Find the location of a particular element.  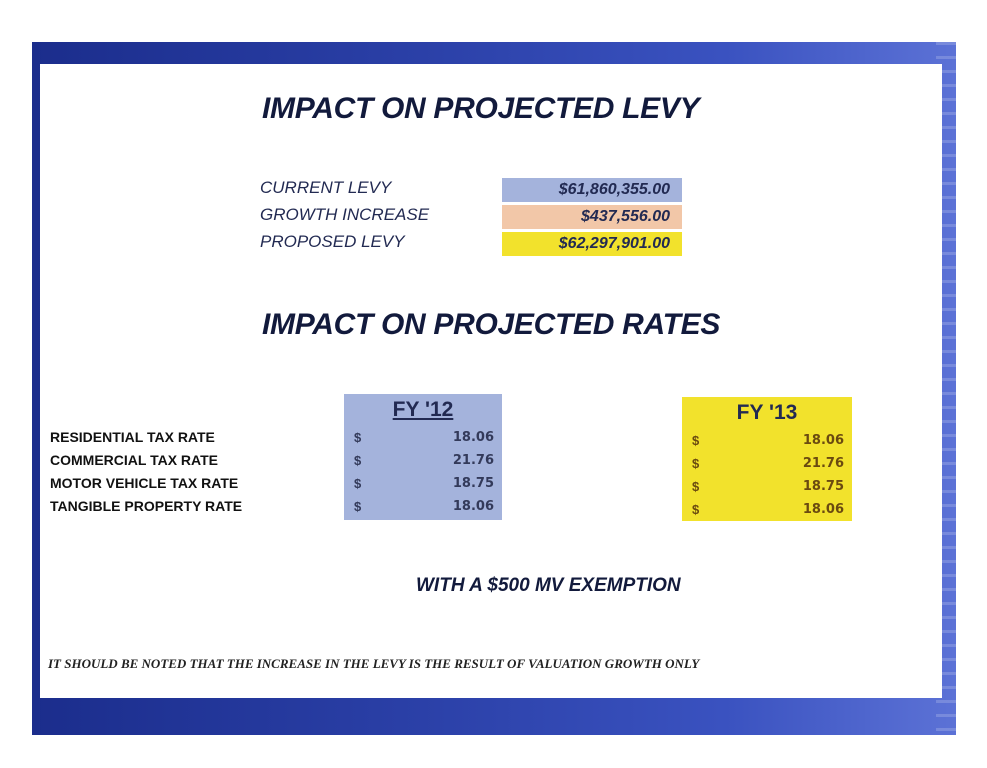

fy13-residential-rate: 18.06 is located at coordinates (823, 440).